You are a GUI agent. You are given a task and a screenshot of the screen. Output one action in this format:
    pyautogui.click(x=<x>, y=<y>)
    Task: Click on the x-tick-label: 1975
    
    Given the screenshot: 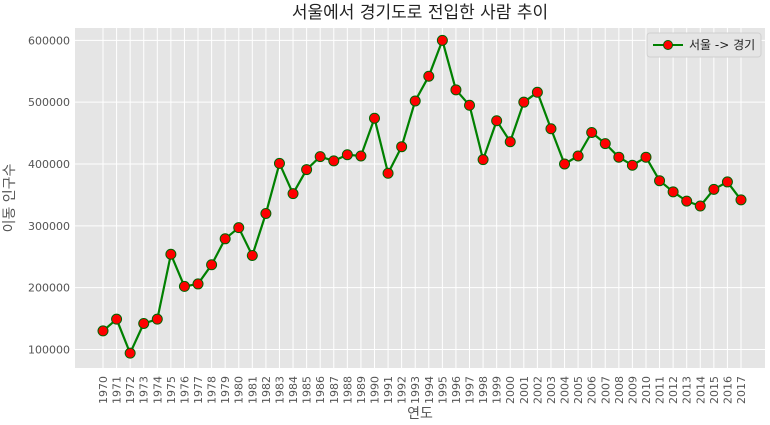 What is the action you would take?
    pyautogui.click(x=171, y=390)
    